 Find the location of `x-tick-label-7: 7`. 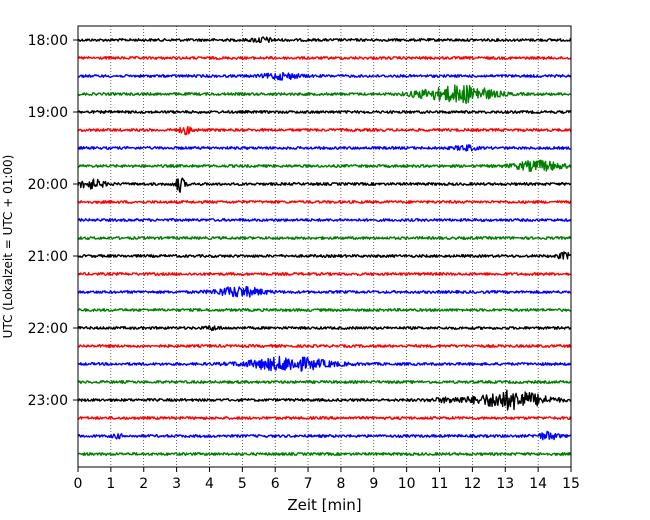

x-tick-label-7: 7 is located at coordinates (308, 484).